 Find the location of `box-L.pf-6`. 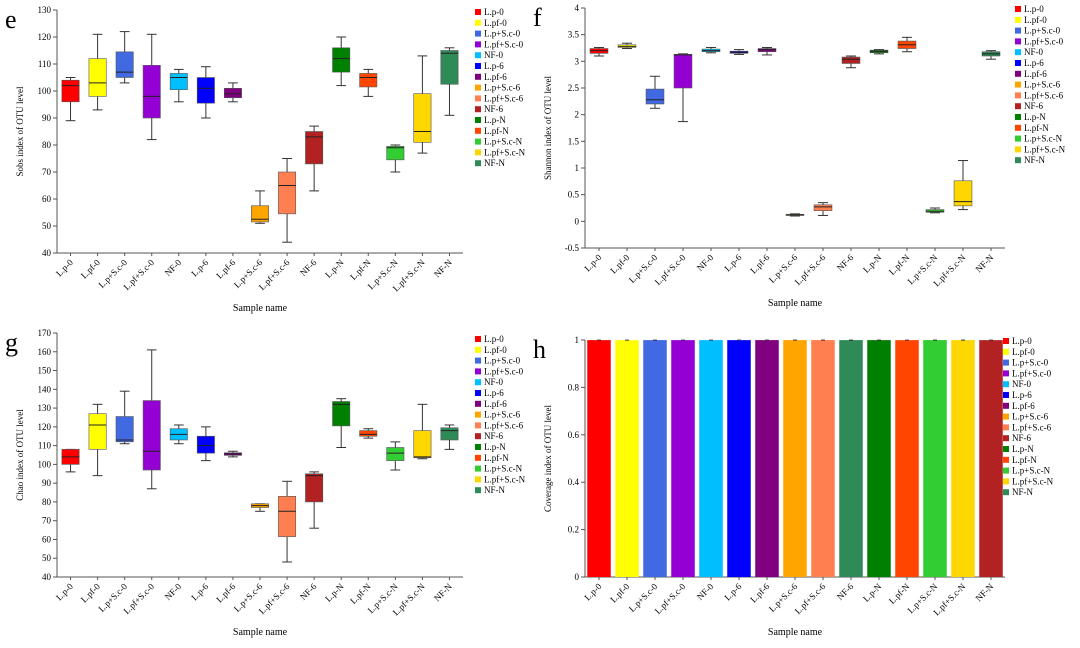

box-L.pf-6 is located at coordinates (232, 92).